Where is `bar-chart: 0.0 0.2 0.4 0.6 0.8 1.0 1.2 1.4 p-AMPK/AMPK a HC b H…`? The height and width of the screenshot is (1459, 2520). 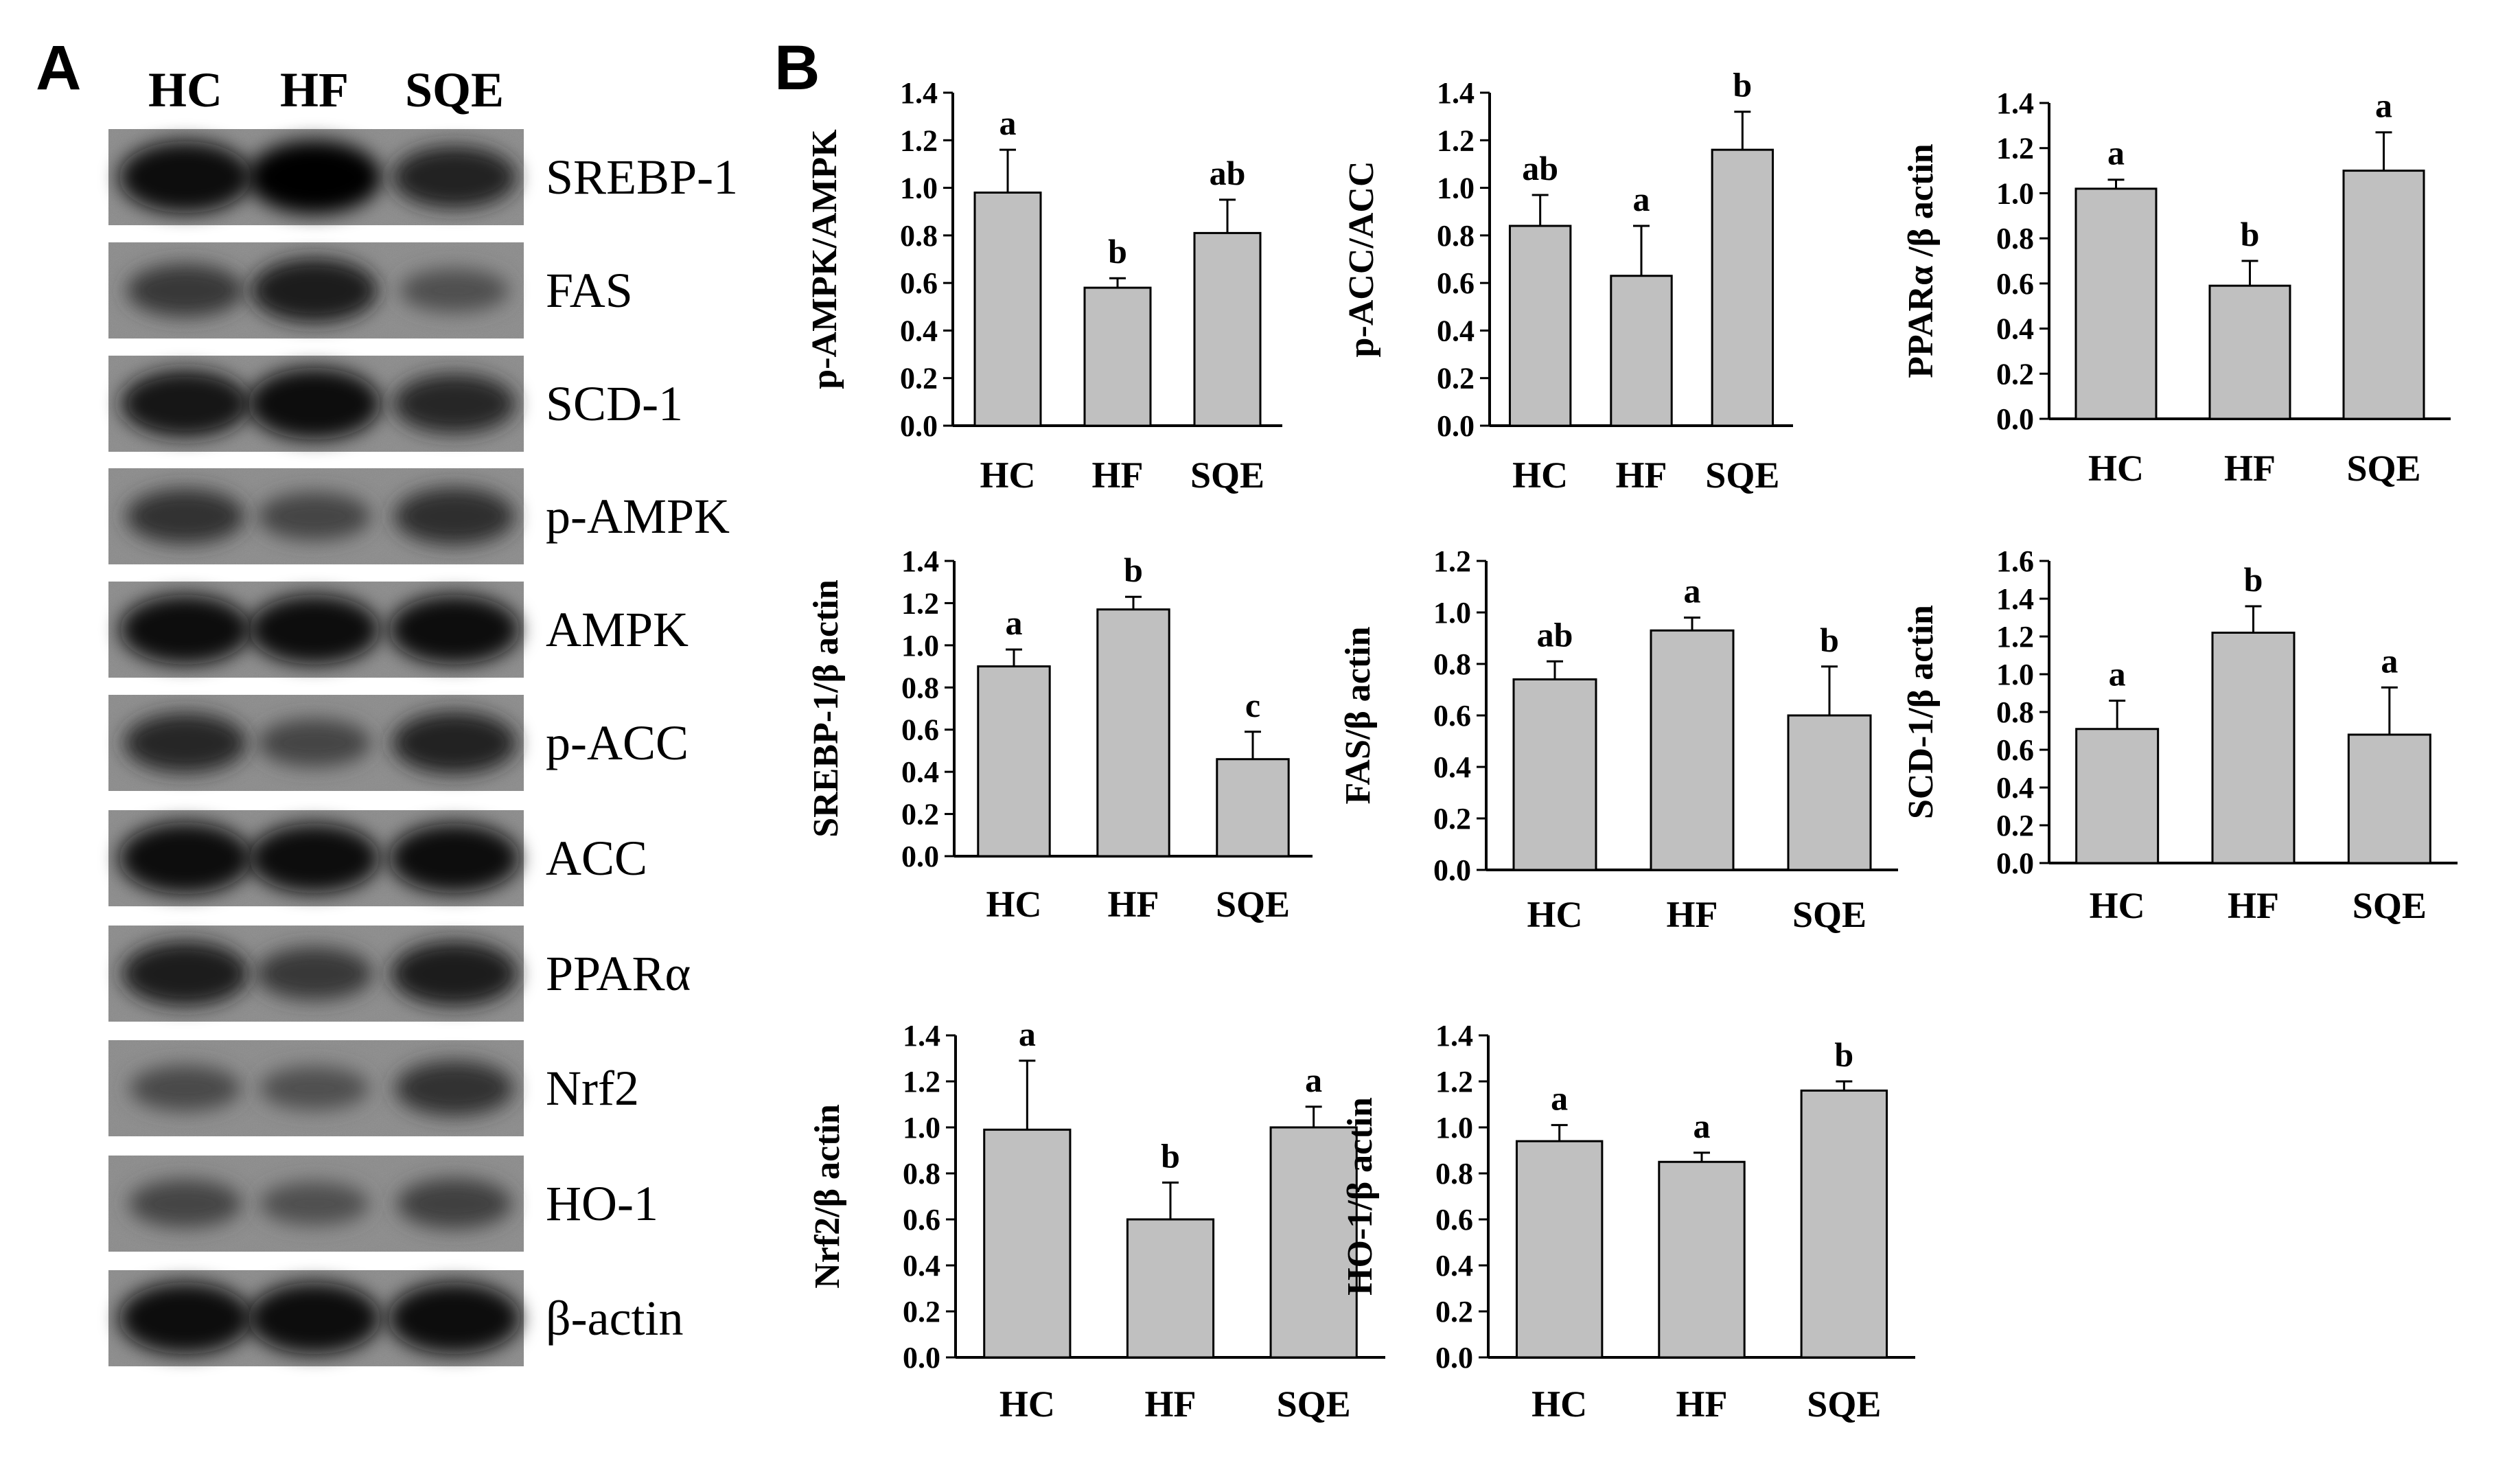 bar-chart: 0.0 0.2 0.4 0.6 0.8 1.0 1.2 1.4 p-AMPK/AMPK a HC b H… is located at coordinates (1043, 286).